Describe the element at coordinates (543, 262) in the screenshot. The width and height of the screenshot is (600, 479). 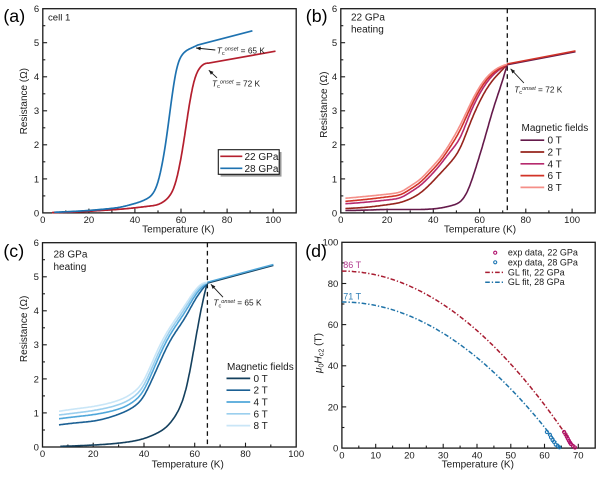
I see `svg-text: exp data, 28 GPa` at that location.